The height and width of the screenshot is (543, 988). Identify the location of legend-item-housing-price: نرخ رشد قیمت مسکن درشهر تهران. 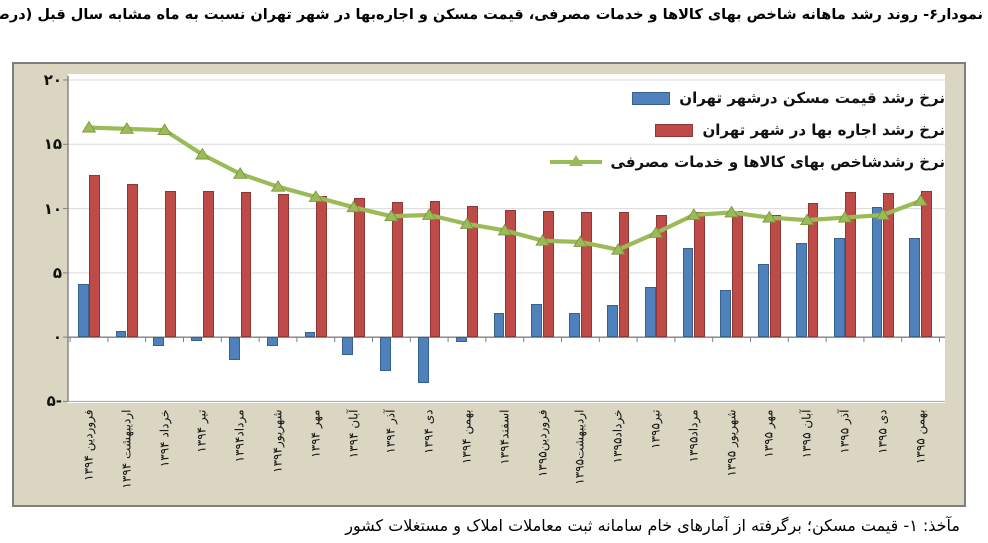
(788, 98).